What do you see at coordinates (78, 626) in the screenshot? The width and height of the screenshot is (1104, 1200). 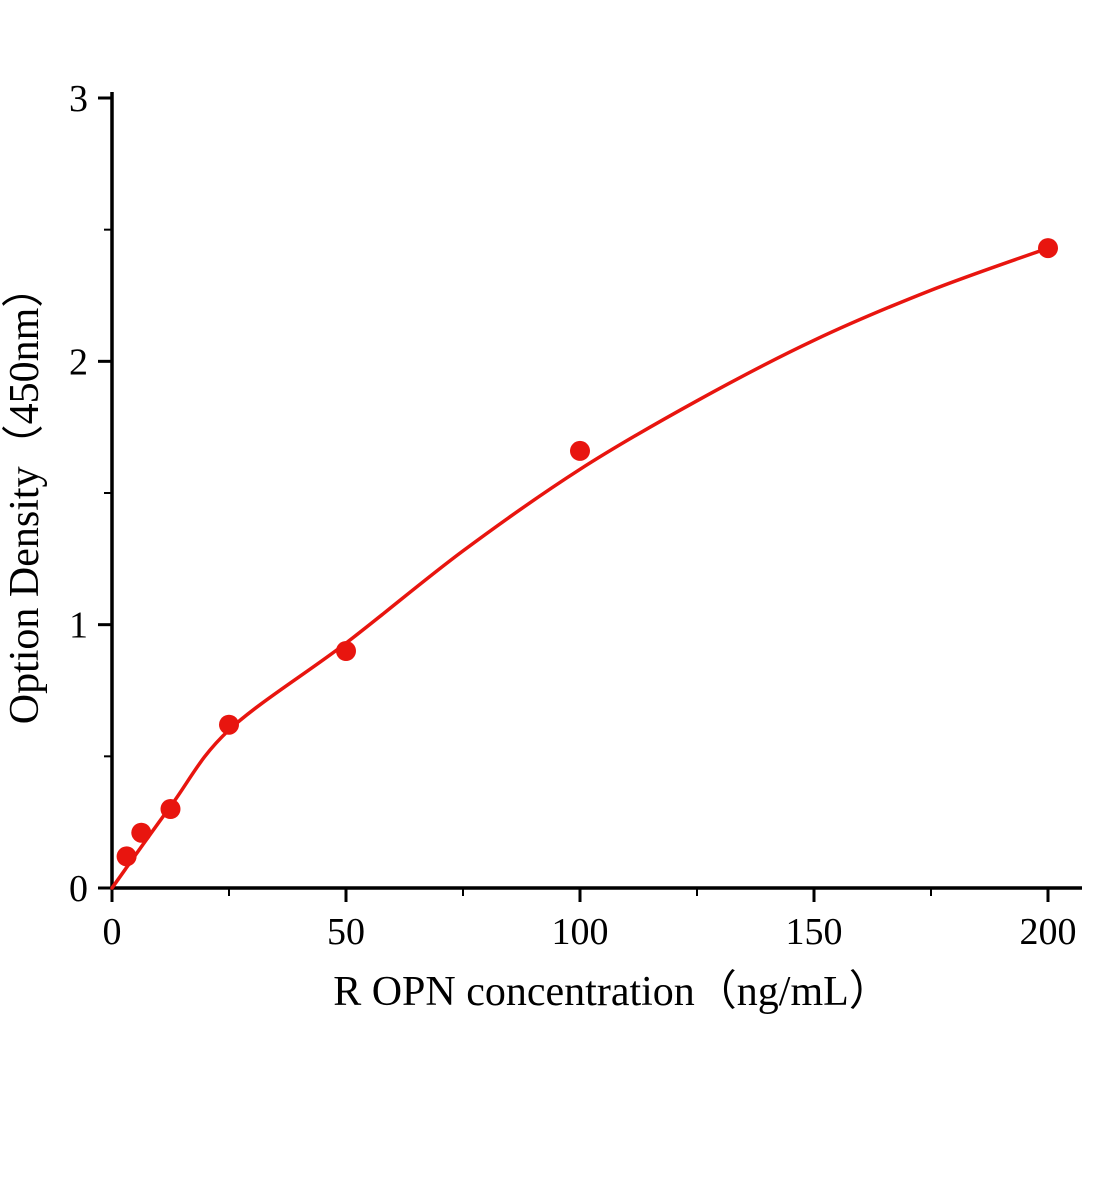 I see `y-tick-label: 1` at bounding box center [78, 626].